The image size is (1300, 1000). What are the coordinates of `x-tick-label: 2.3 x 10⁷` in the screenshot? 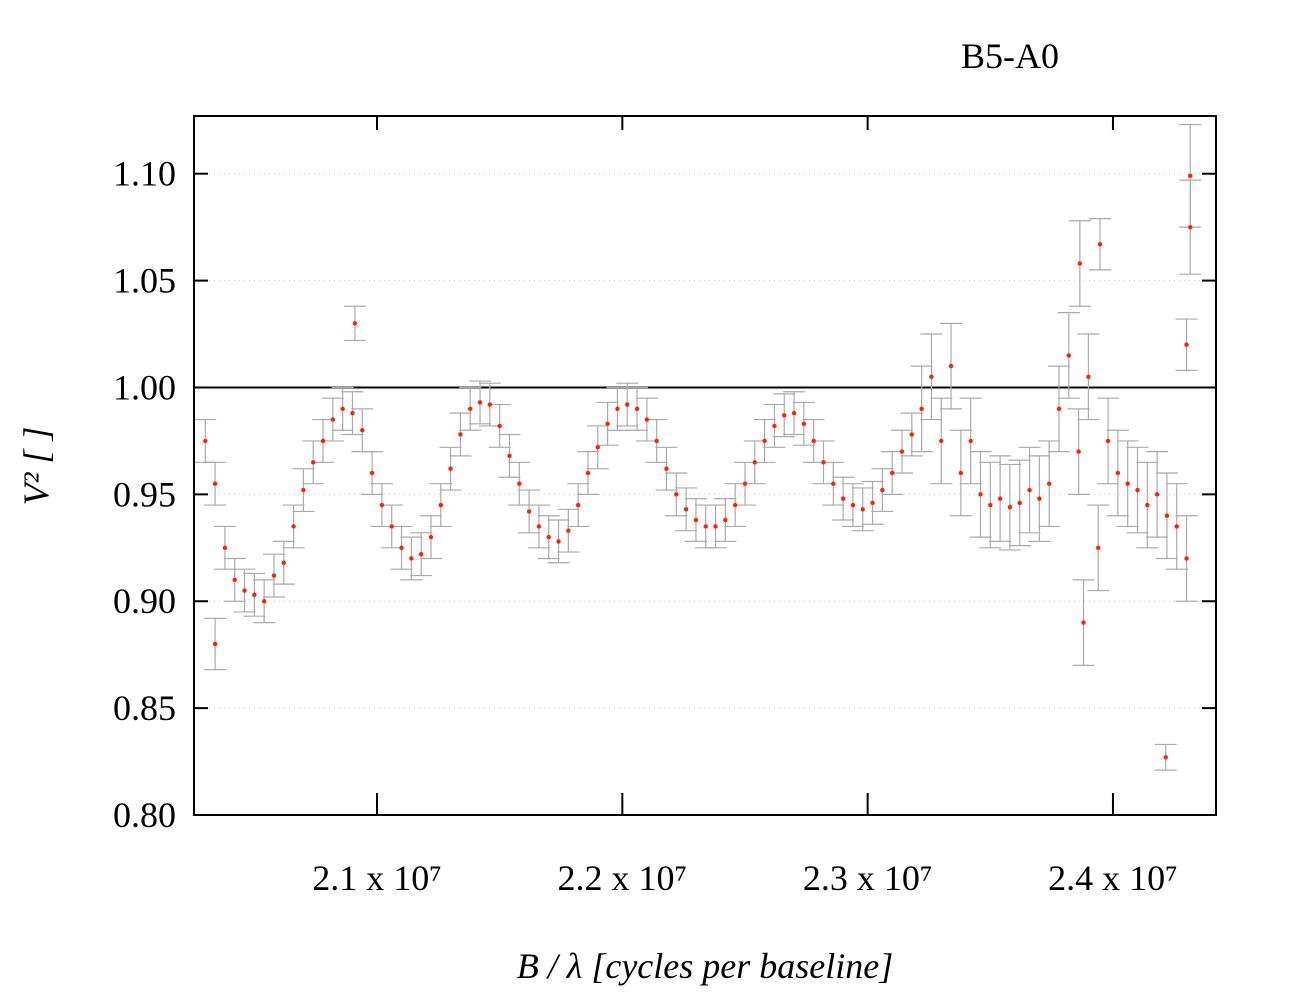 It's located at (868, 878).